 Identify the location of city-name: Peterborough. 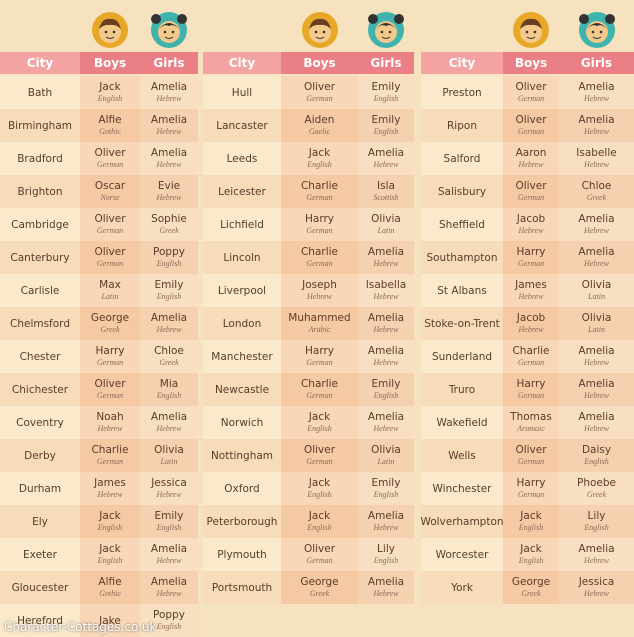
(242, 521).